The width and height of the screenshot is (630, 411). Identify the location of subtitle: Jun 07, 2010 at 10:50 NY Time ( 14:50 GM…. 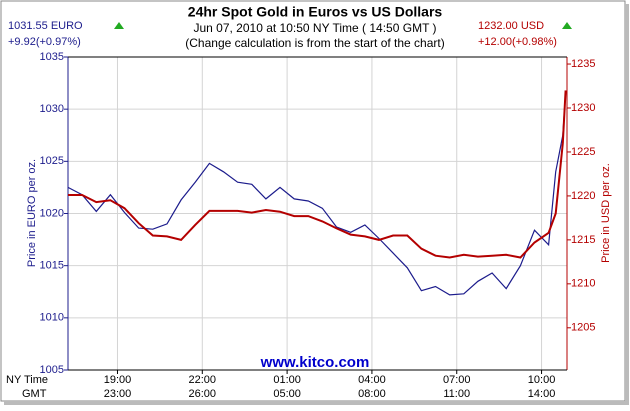
(314, 28).